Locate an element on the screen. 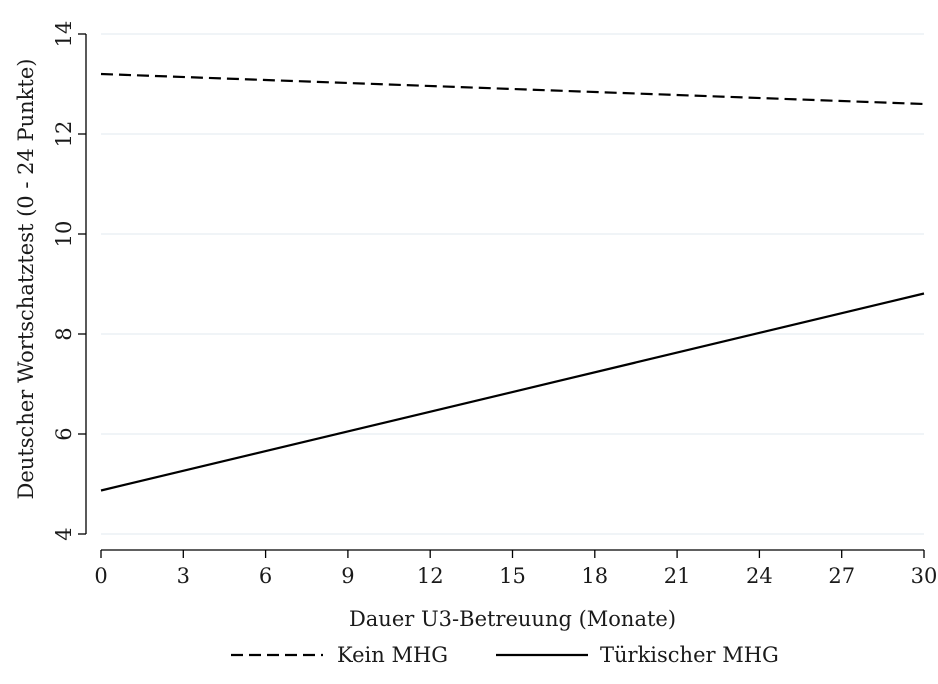 The height and width of the screenshot is (684, 938). legend-label-tuerkischer-mhg: Türkischer MHG is located at coordinates (689, 655).